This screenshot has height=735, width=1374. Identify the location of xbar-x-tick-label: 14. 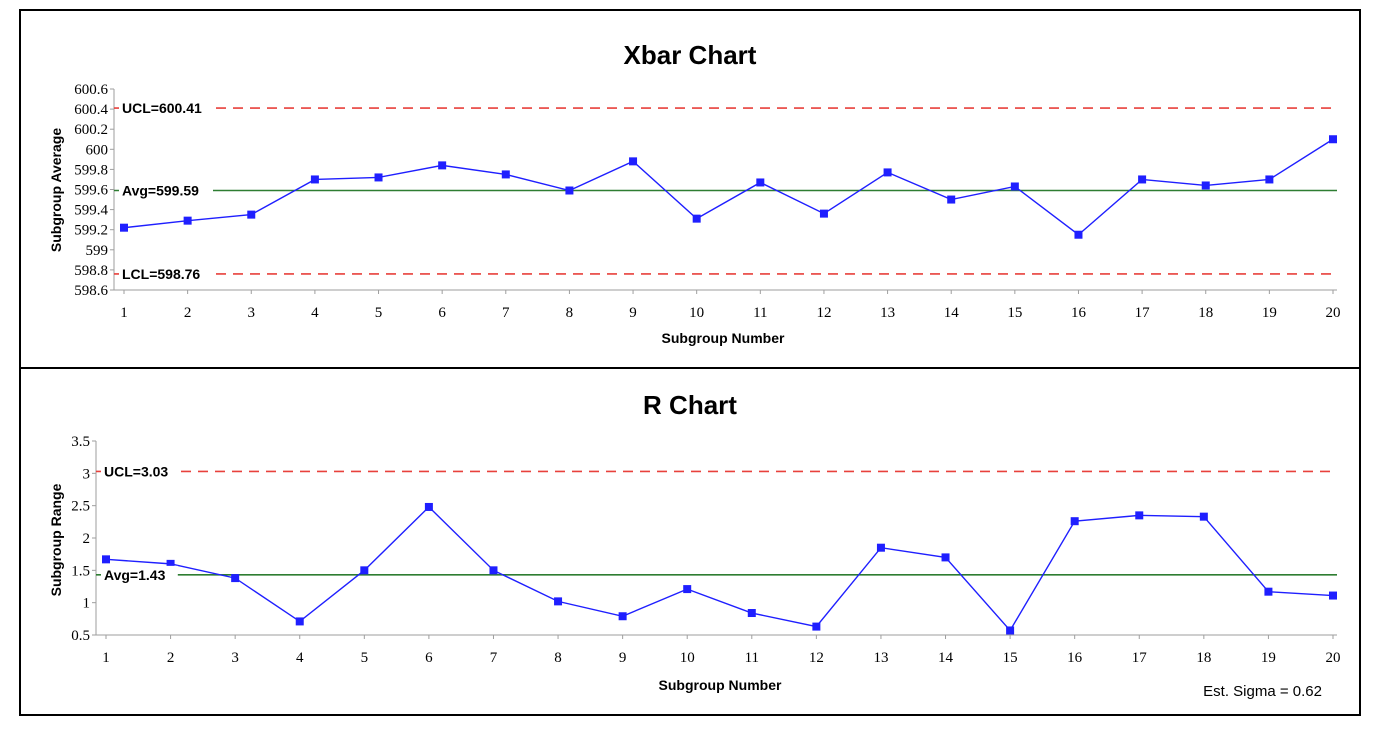
(952, 313).